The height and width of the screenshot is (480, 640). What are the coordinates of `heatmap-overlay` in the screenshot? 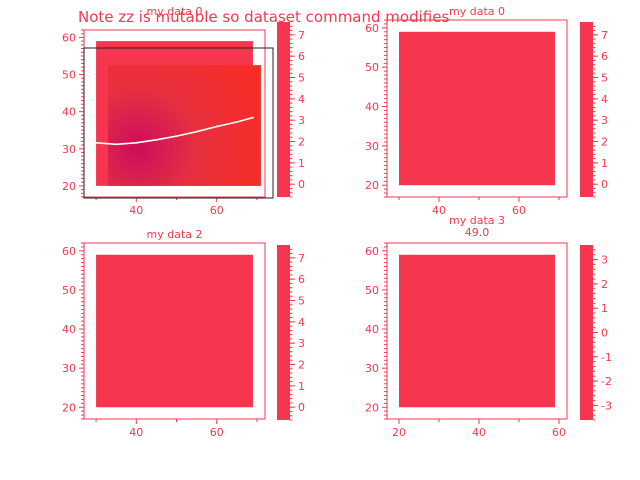 It's located at (184, 125).